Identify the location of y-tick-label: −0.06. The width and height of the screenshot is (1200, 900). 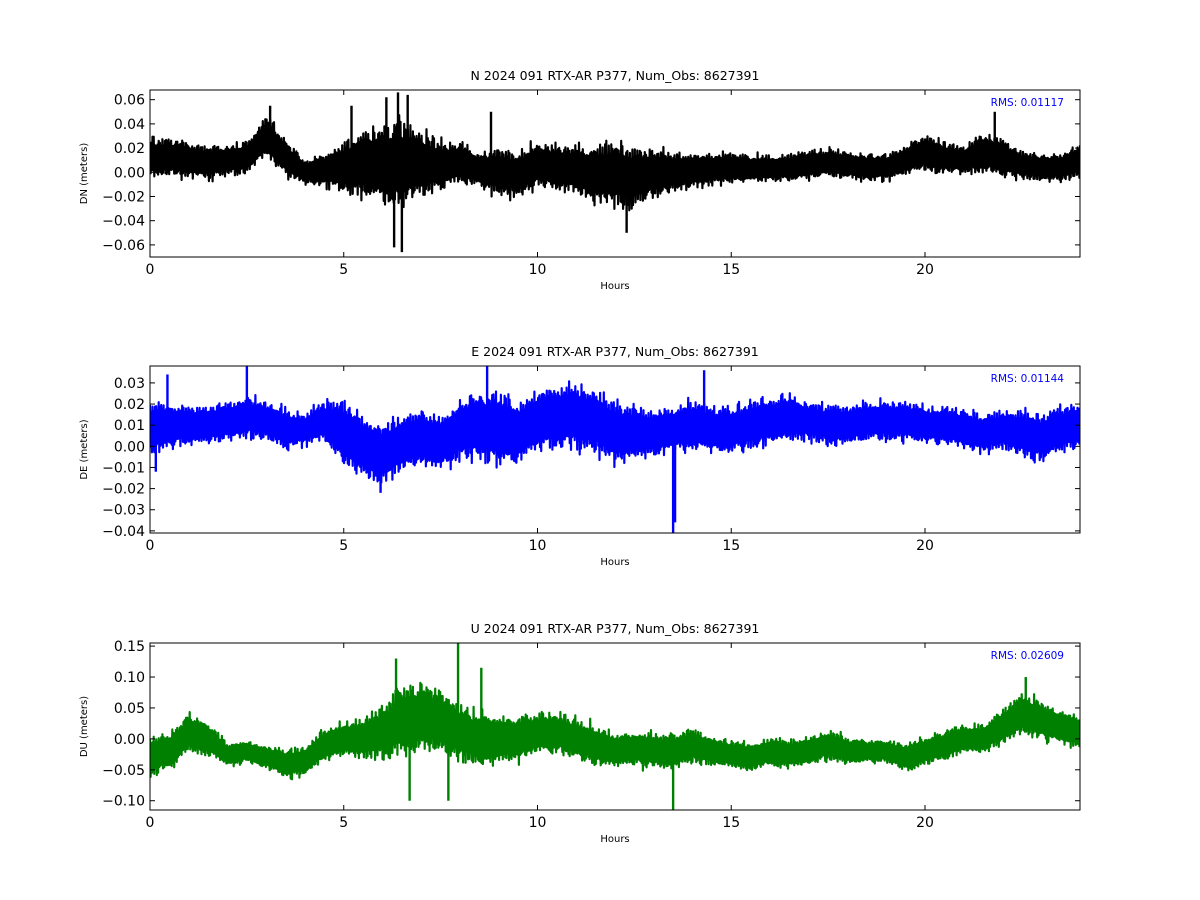
(123, 246).